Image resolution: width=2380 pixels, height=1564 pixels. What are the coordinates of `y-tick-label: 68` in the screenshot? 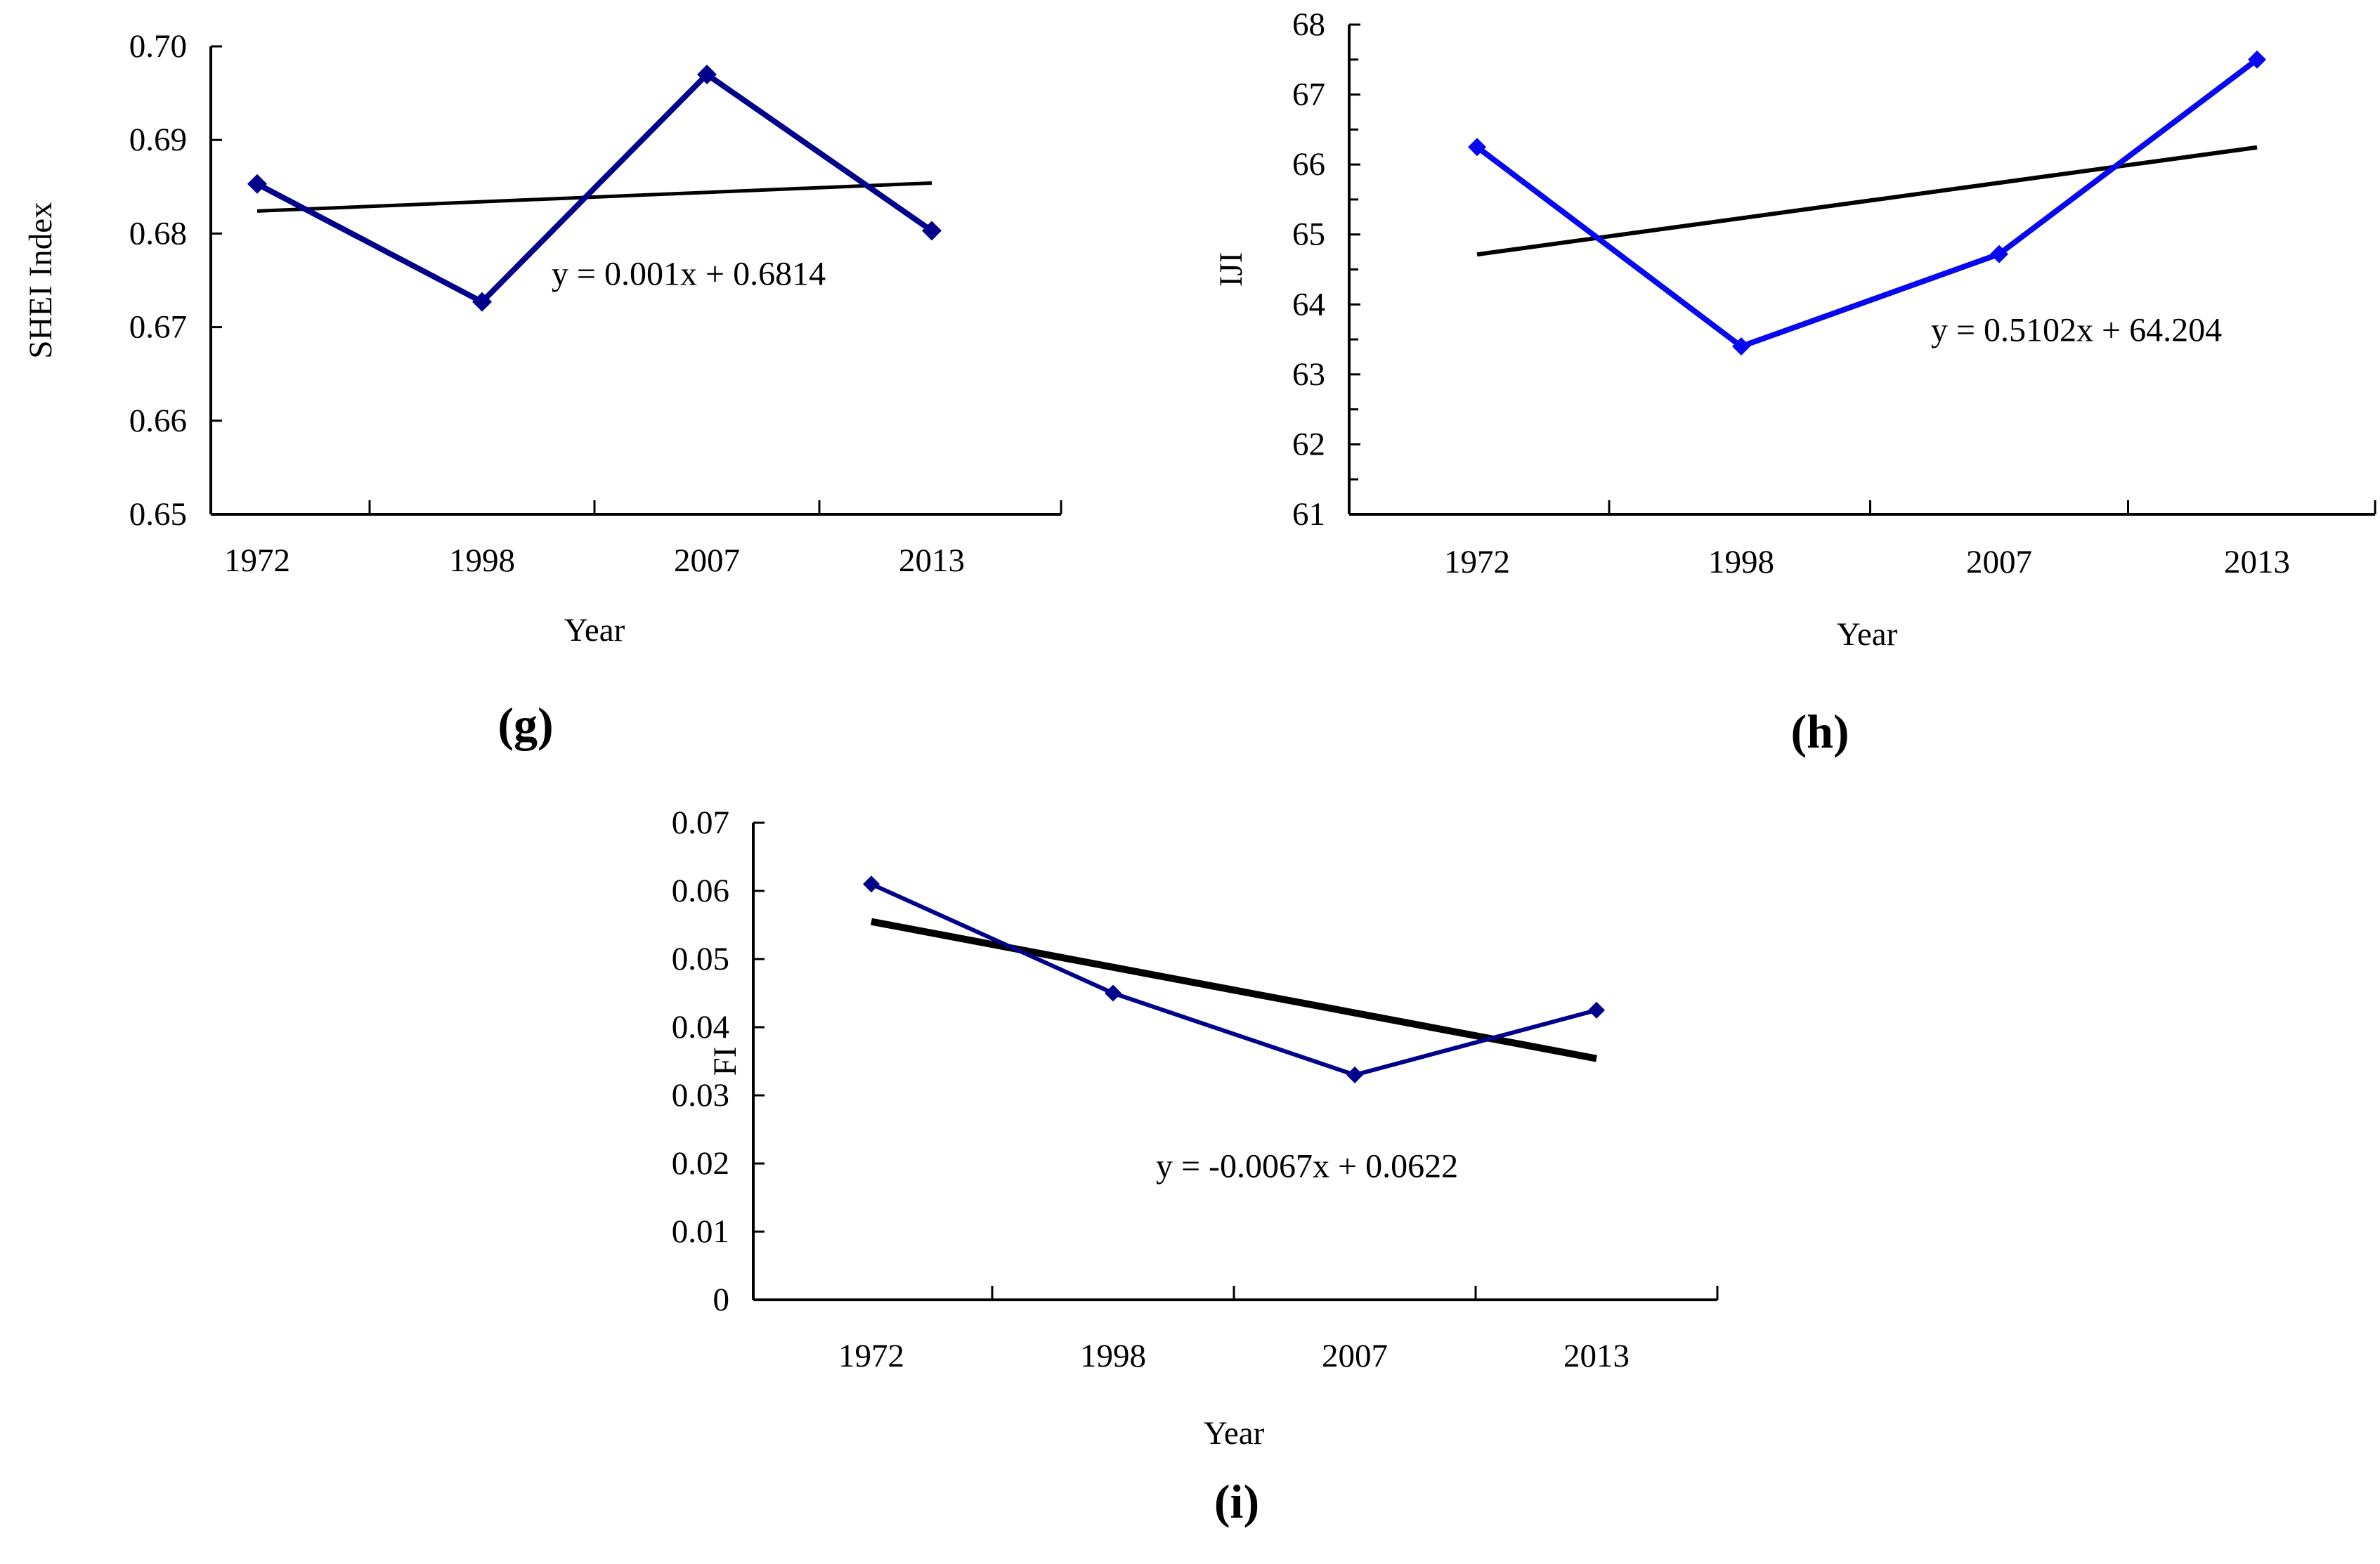 It's located at (1308, 24).